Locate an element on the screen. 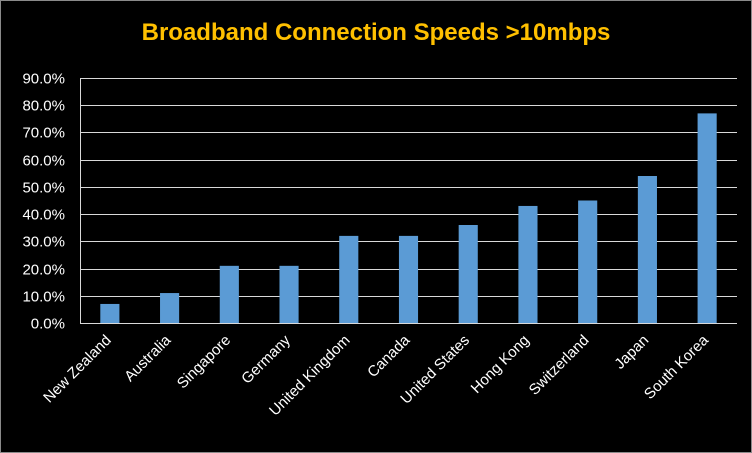 The image size is (752, 453). y-tick-label: 50.0% is located at coordinates (43, 188).